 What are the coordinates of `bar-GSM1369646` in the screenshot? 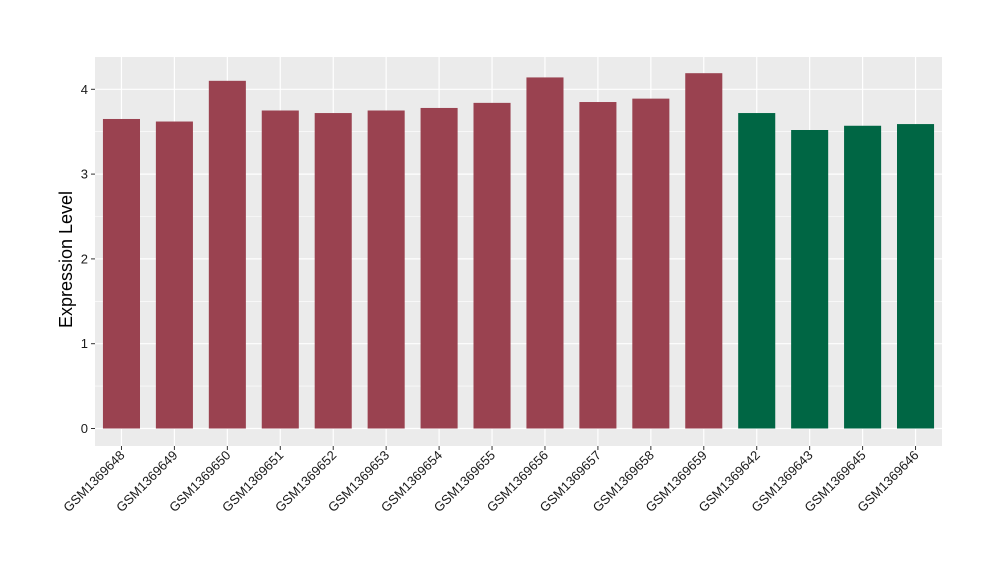 It's located at (916, 276).